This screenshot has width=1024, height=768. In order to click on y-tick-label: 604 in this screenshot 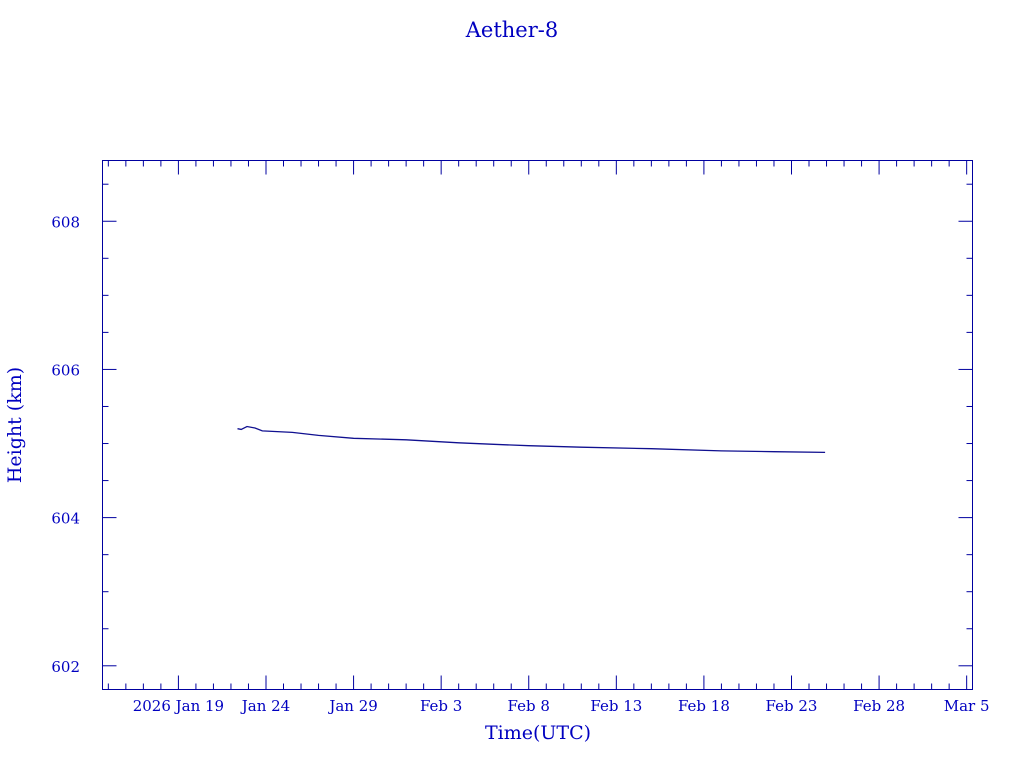, I will do `click(65, 519)`.